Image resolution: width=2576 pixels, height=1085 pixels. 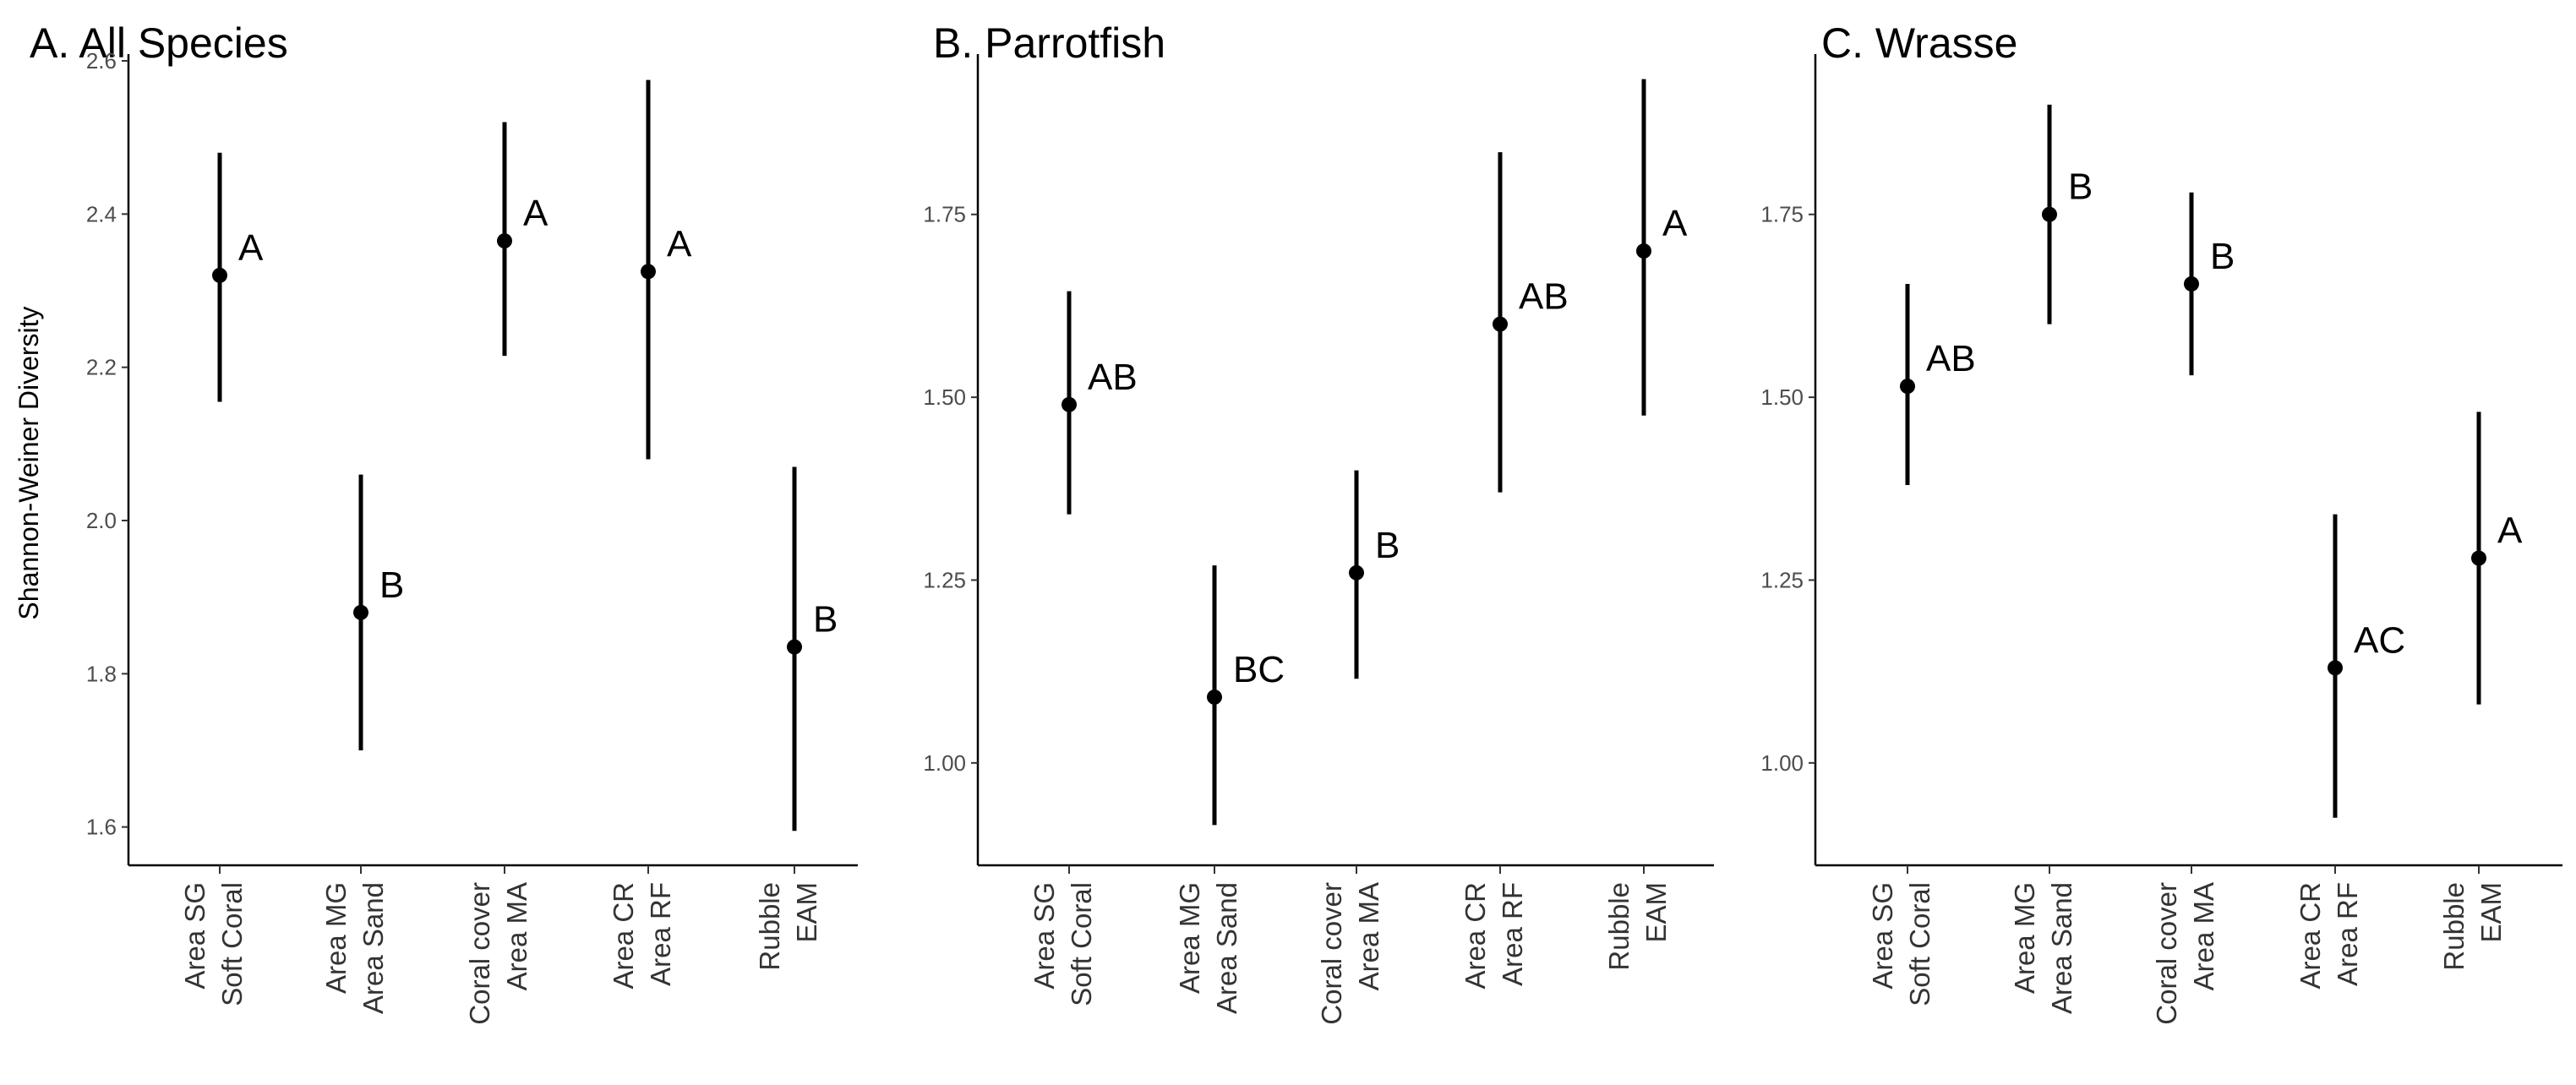 What do you see at coordinates (101, 520) in the screenshot?
I see `y-tick-label: 2.0` at bounding box center [101, 520].